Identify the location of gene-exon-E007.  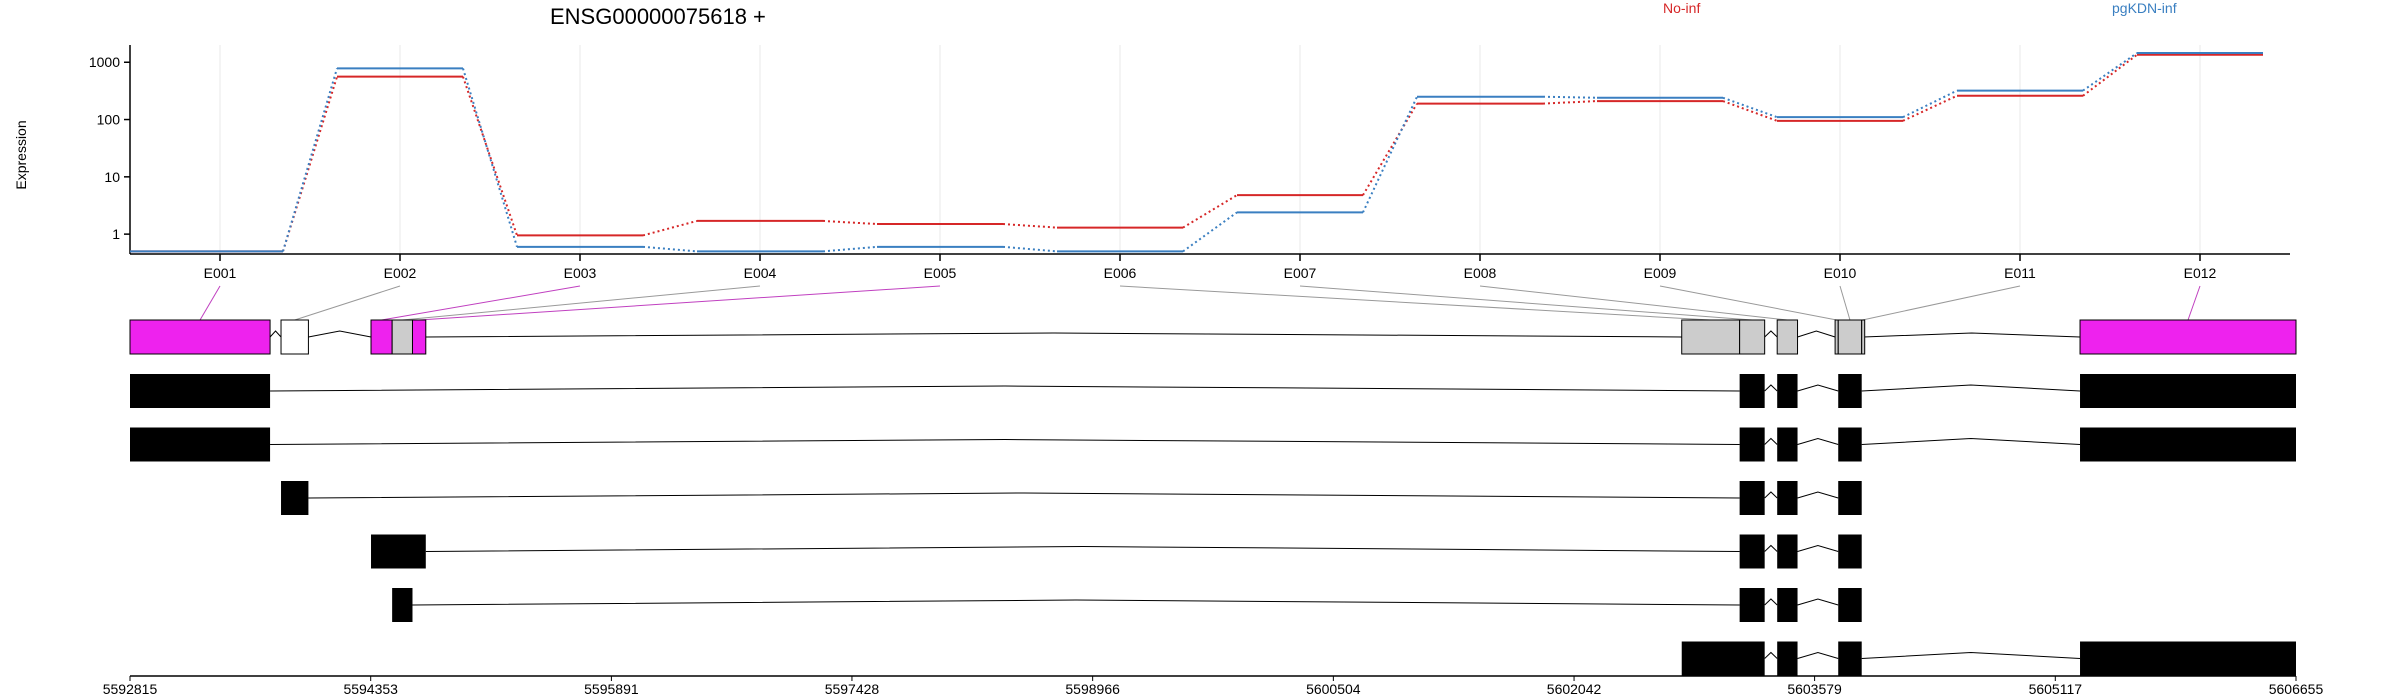
(1752, 337).